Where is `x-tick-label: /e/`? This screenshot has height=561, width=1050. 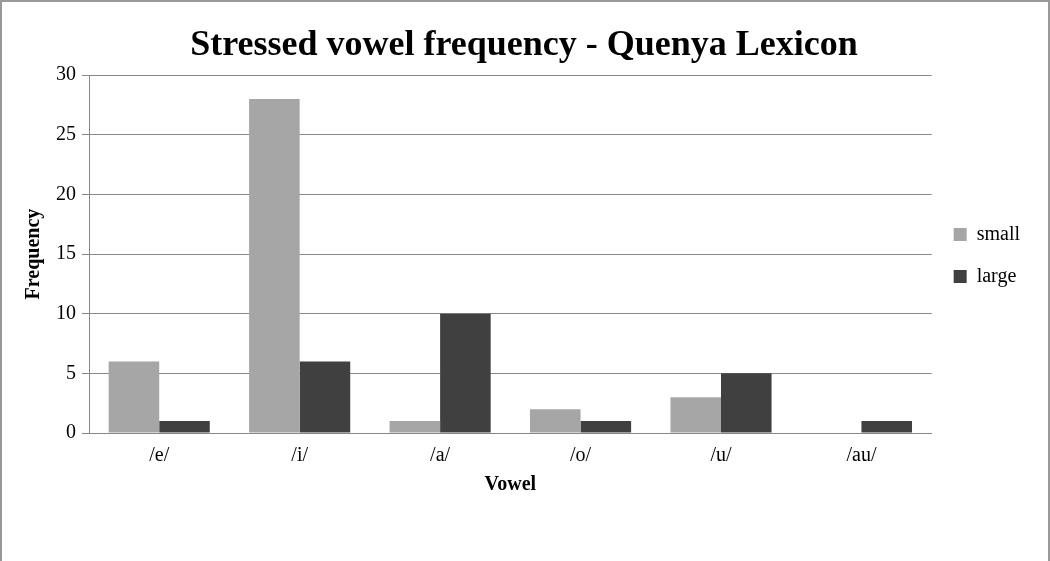
x-tick-label: /e/ is located at coordinates (159, 454).